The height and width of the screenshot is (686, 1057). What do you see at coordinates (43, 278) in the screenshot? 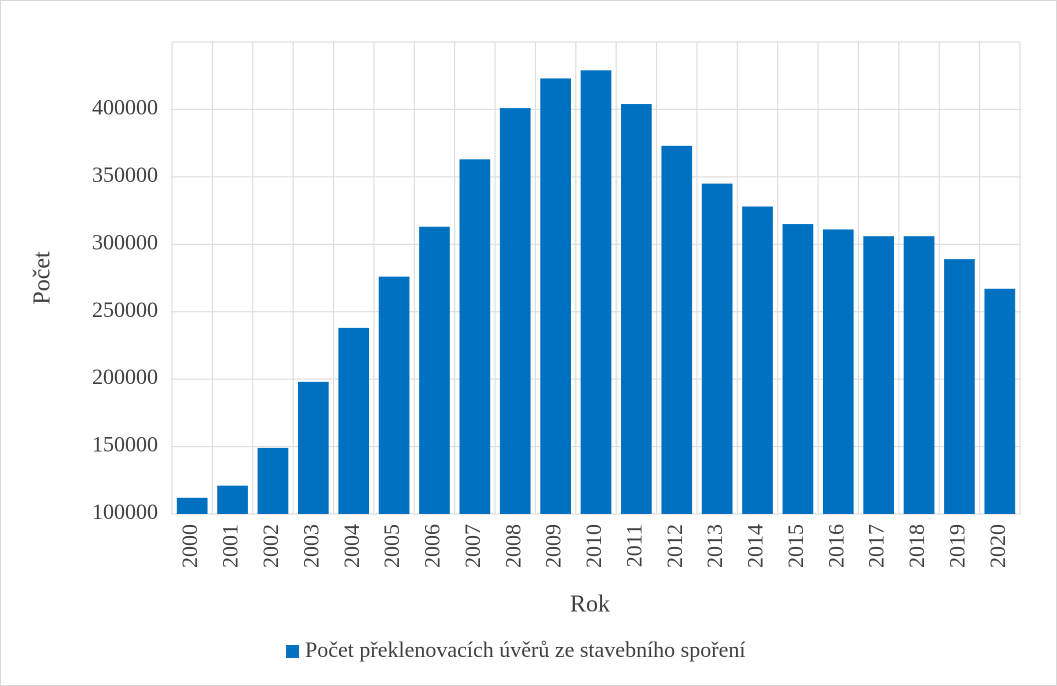
I see `y-axis-title: Počet` at bounding box center [43, 278].